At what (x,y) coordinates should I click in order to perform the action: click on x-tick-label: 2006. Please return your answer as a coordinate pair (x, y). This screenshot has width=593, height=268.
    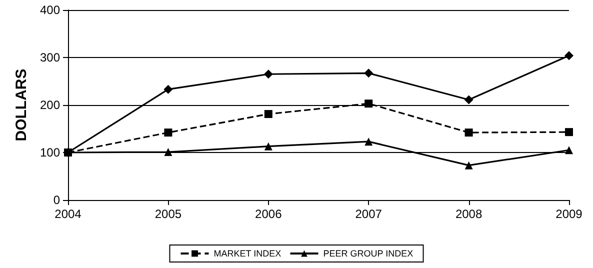
    Looking at the image, I should click on (268, 214).